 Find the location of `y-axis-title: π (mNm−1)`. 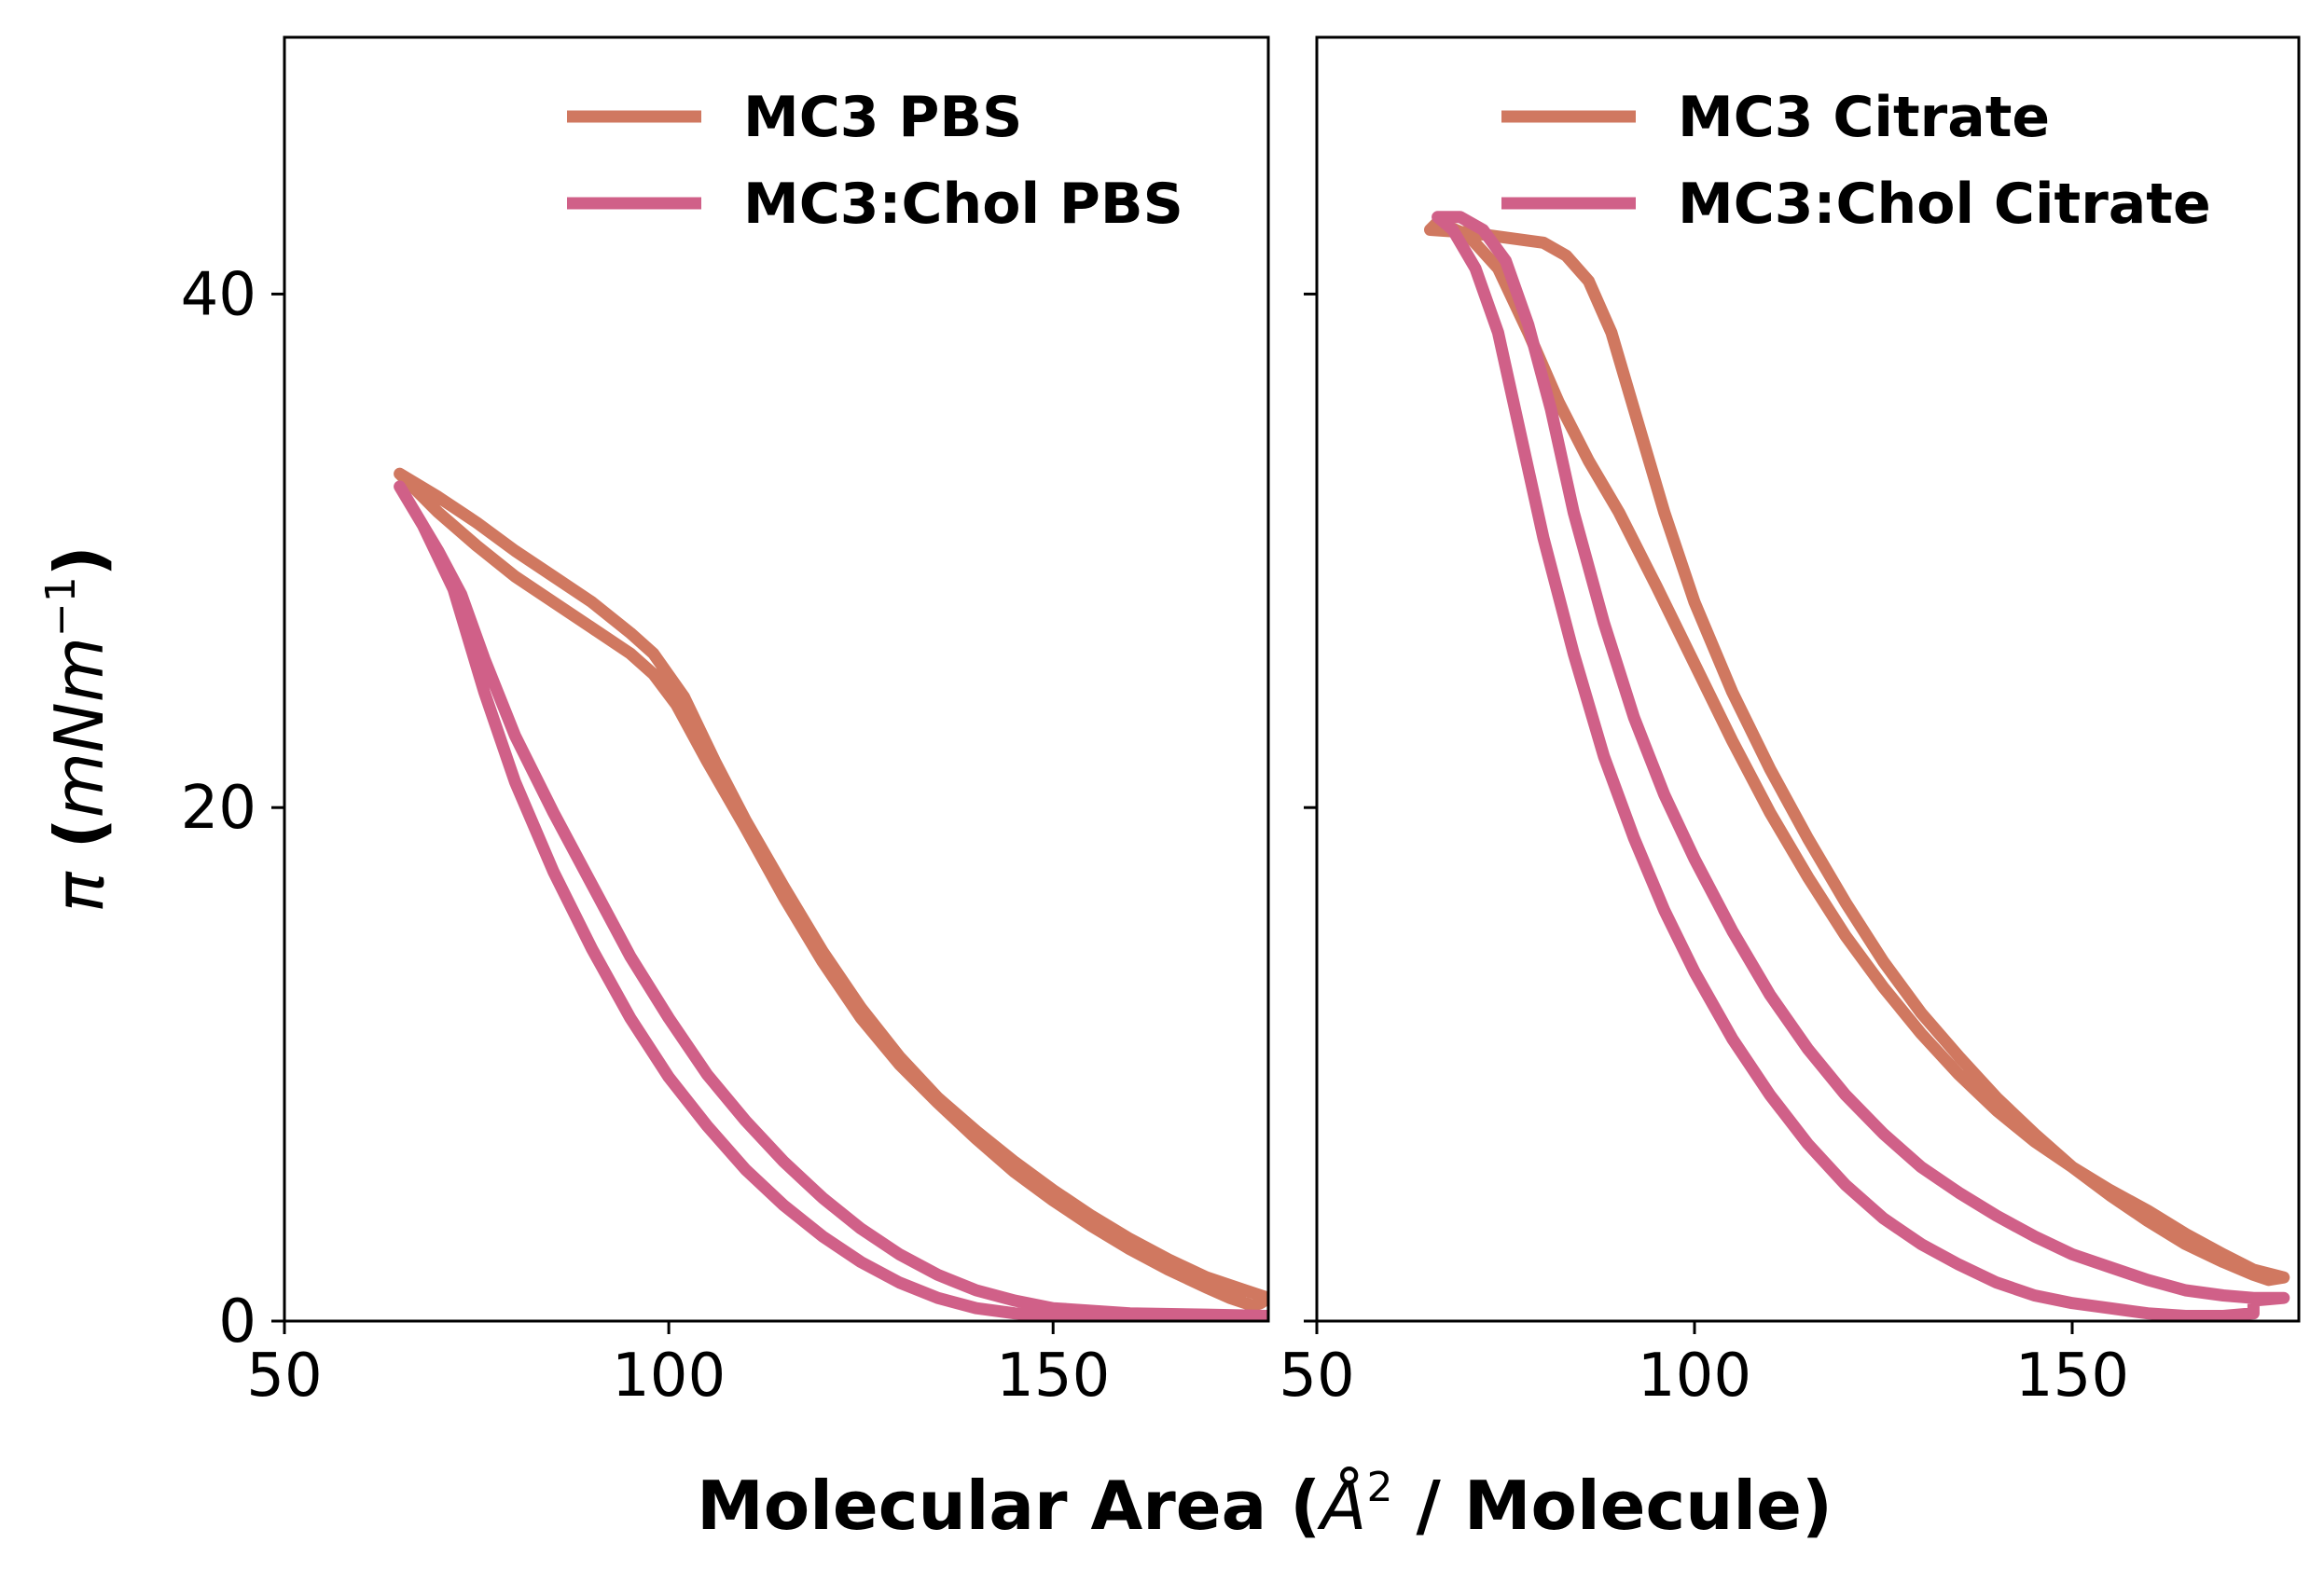

y-axis-title: π (mNm−1) is located at coordinates (77, 728).